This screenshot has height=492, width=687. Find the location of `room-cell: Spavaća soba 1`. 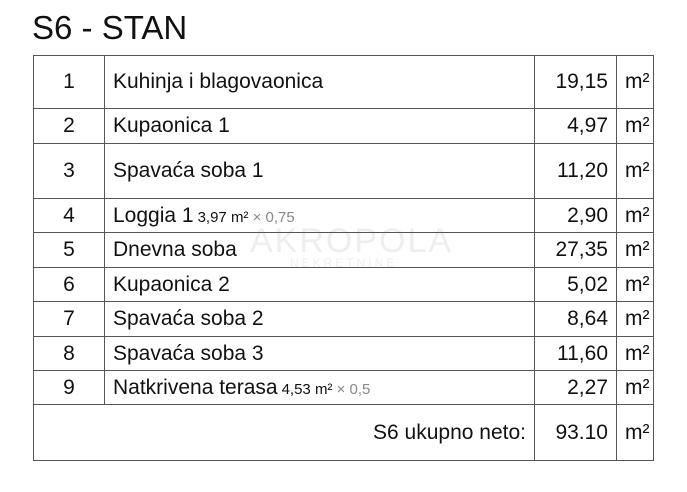

room-cell: Spavaća soba 1 is located at coordinates (319, 171).